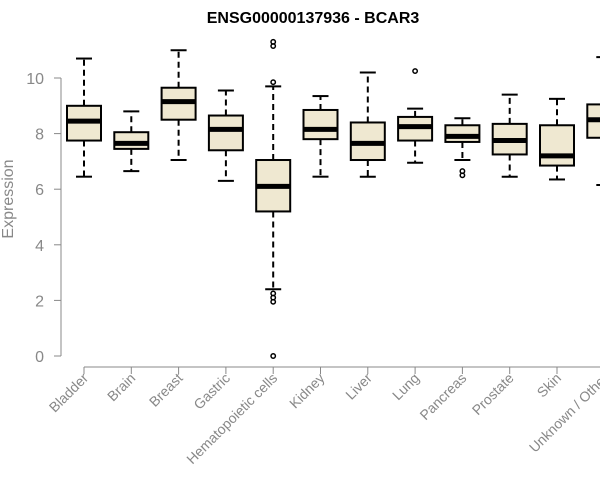 The width and height of the screenshot is (600, 500). Describe the element at coordinates (121, 387) in the screenshot. I see `x-tick-label: Brain` at that location.